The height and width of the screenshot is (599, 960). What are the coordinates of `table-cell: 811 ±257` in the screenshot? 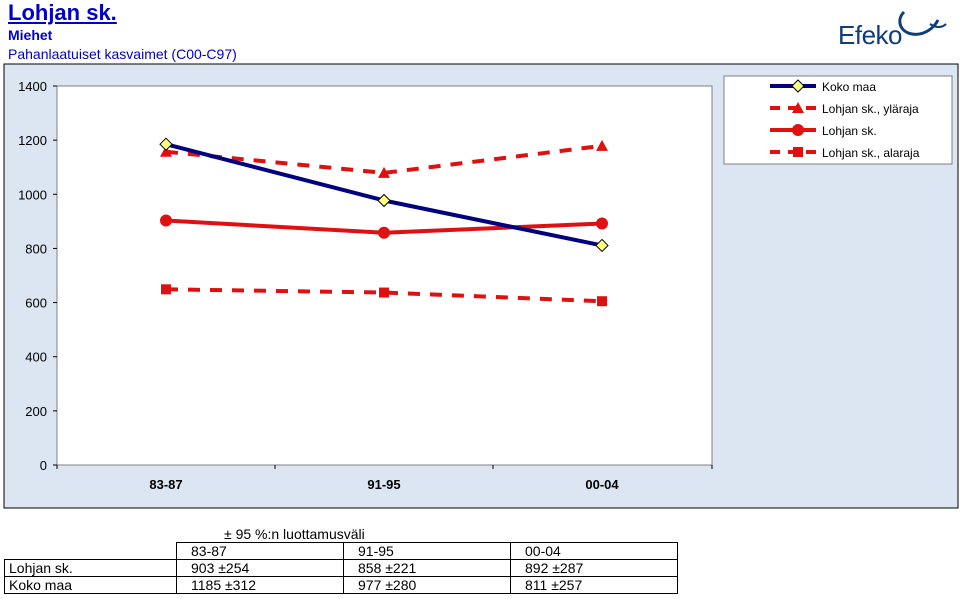 It's located at (594, 585).